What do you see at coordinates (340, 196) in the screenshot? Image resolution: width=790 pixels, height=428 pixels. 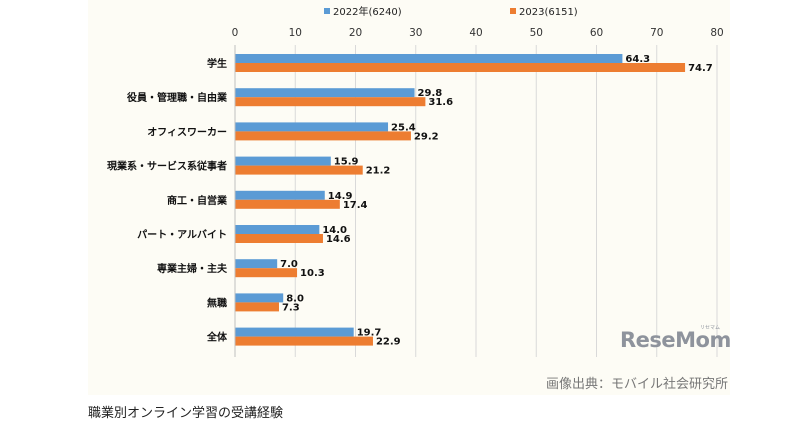 I see `data-label: 14.9` at bounding box center [340, 196].